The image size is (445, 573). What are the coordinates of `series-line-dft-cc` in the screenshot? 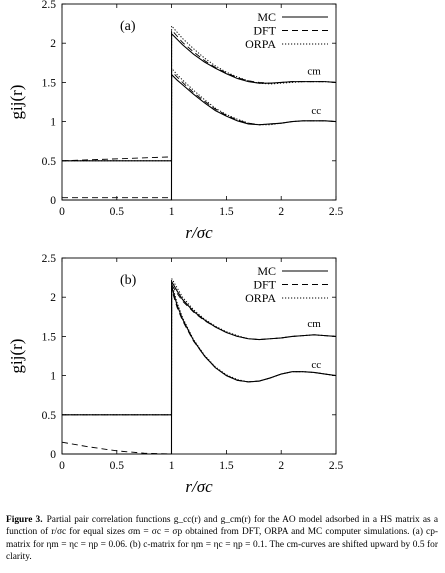 It's located at (199, 134).